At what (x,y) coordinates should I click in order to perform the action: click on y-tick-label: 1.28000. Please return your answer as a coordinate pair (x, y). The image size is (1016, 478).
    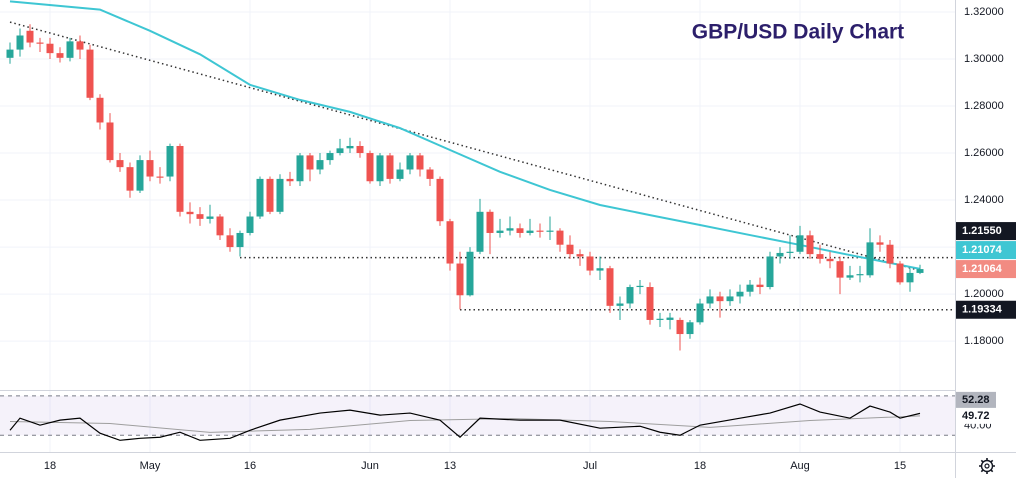
    Looking at the image, I should click on (984, 106).